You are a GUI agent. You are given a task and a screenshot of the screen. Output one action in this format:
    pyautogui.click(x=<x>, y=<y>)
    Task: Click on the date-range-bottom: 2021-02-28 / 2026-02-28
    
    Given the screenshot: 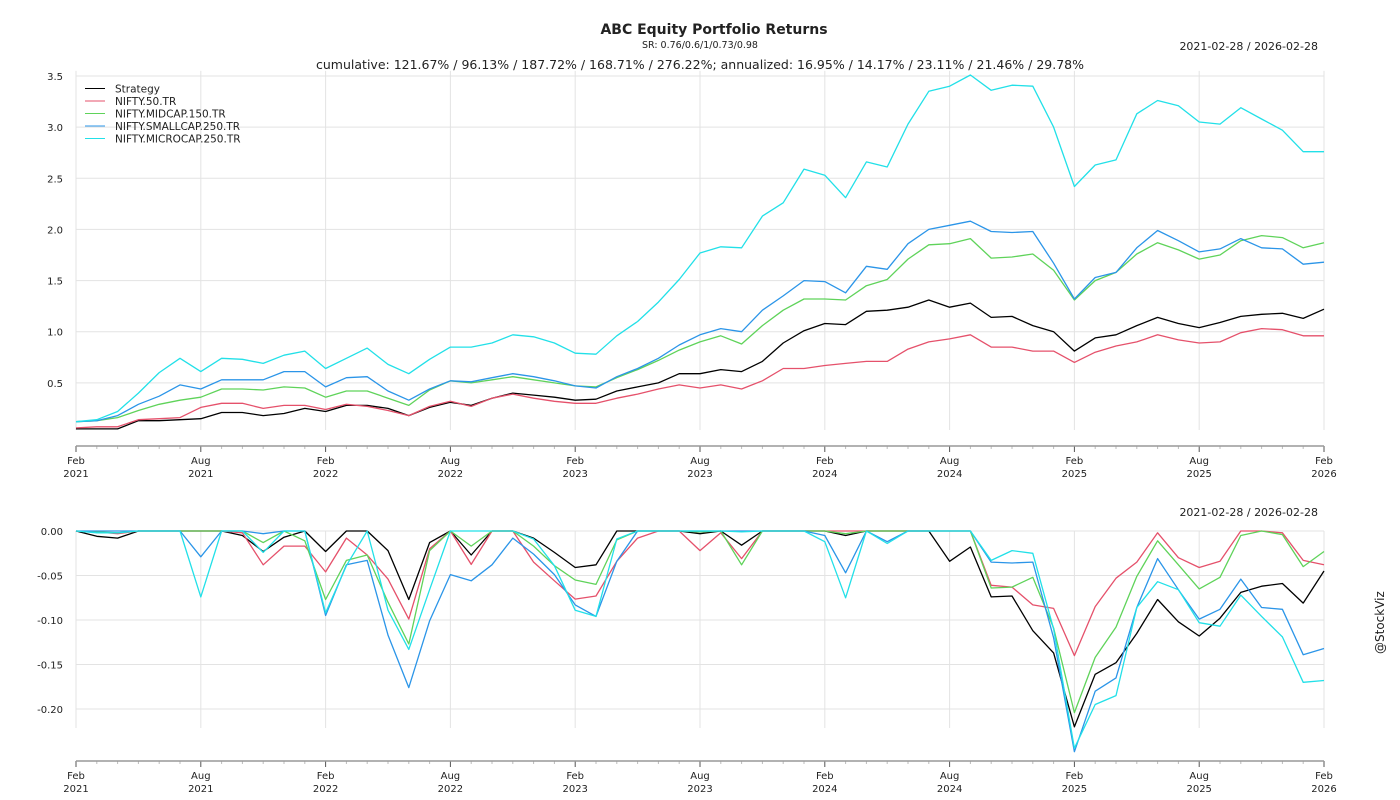 What is the action you would take?
    pyautogui.click(x=1248, y=512)
    